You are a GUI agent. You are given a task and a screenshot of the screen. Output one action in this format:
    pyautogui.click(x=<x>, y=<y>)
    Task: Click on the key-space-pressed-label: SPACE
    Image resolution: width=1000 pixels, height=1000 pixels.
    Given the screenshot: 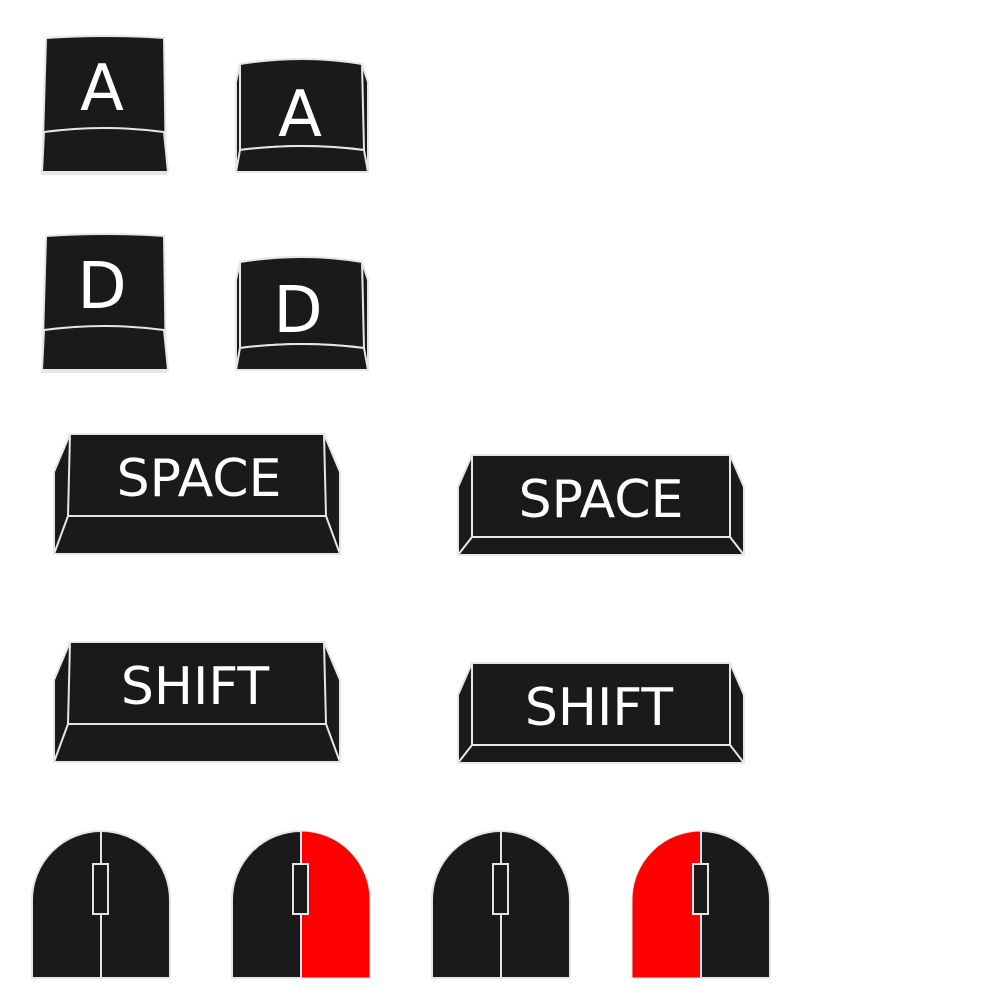 What is the action you would take?
    pyautogui.click(x=601, y=500)
    